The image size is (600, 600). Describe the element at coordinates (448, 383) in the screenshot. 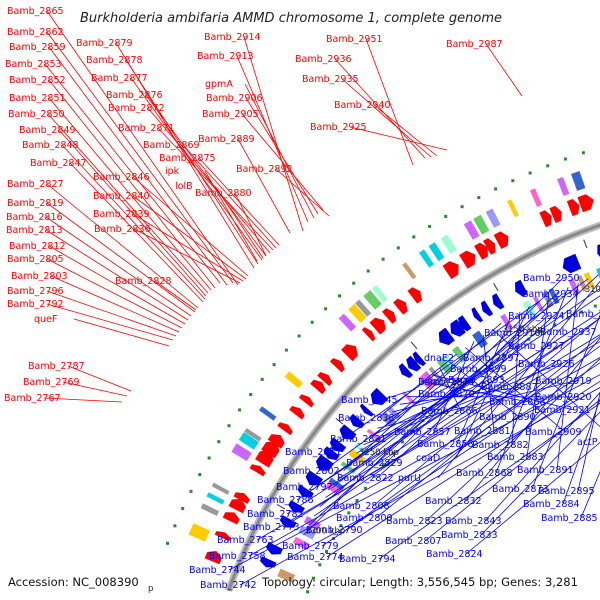

I see `tick-label: 3200 kbp` at that location.